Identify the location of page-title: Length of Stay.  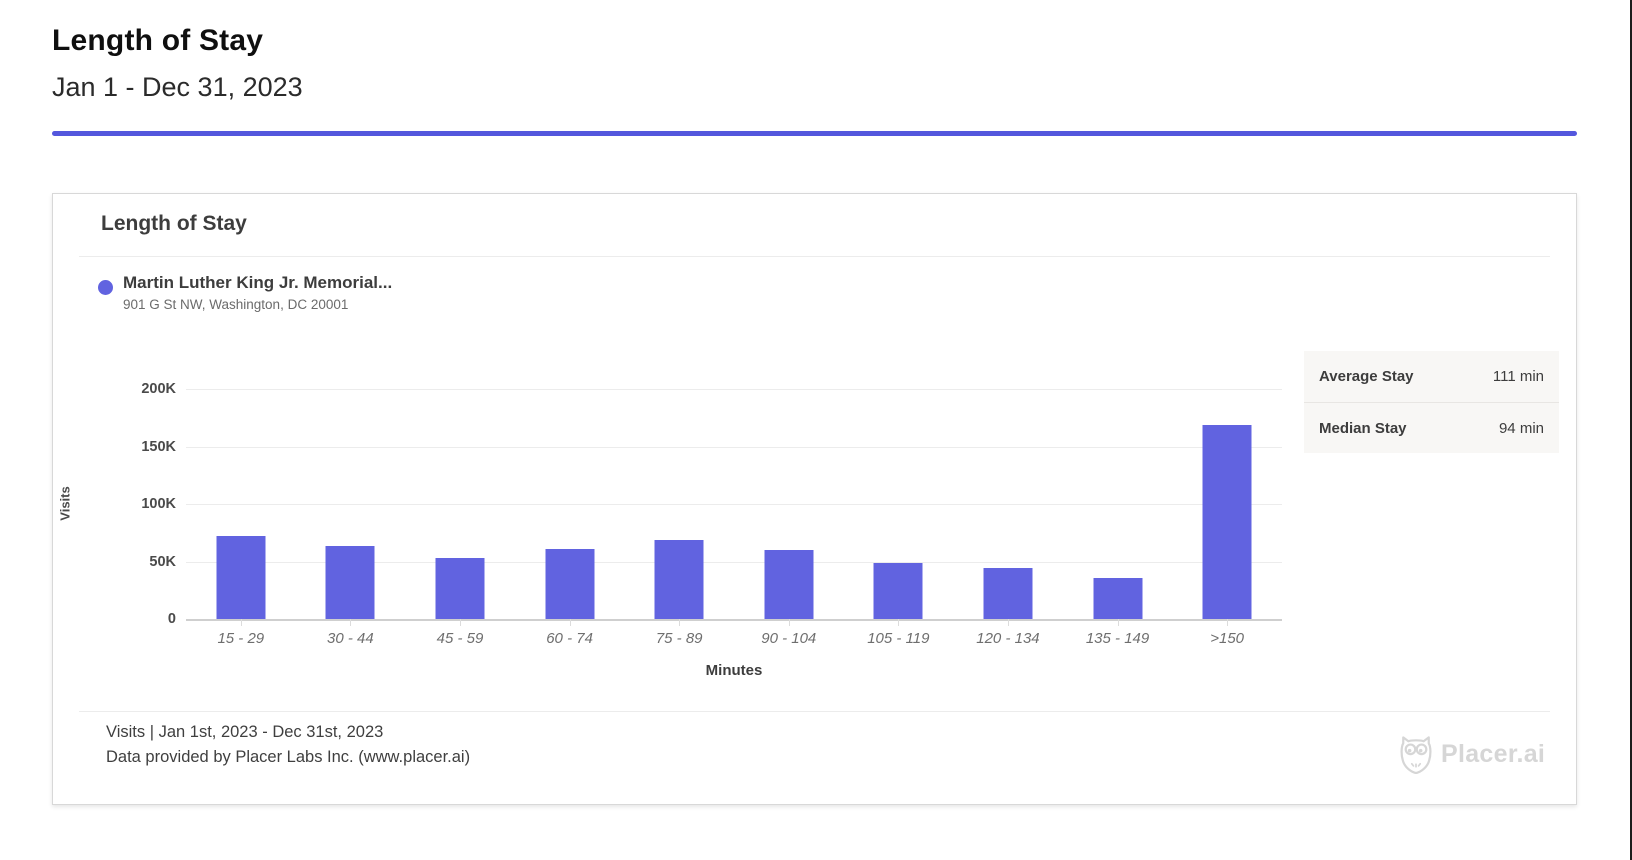
(158, 40).